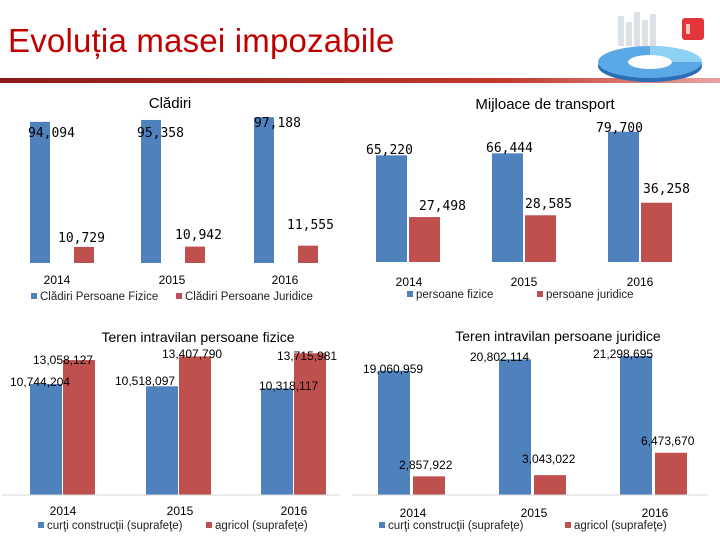 Image resolution: width=720 pixels, height=540 pixels. I want to click on data-label: 13,715,981, so click(307, 356).